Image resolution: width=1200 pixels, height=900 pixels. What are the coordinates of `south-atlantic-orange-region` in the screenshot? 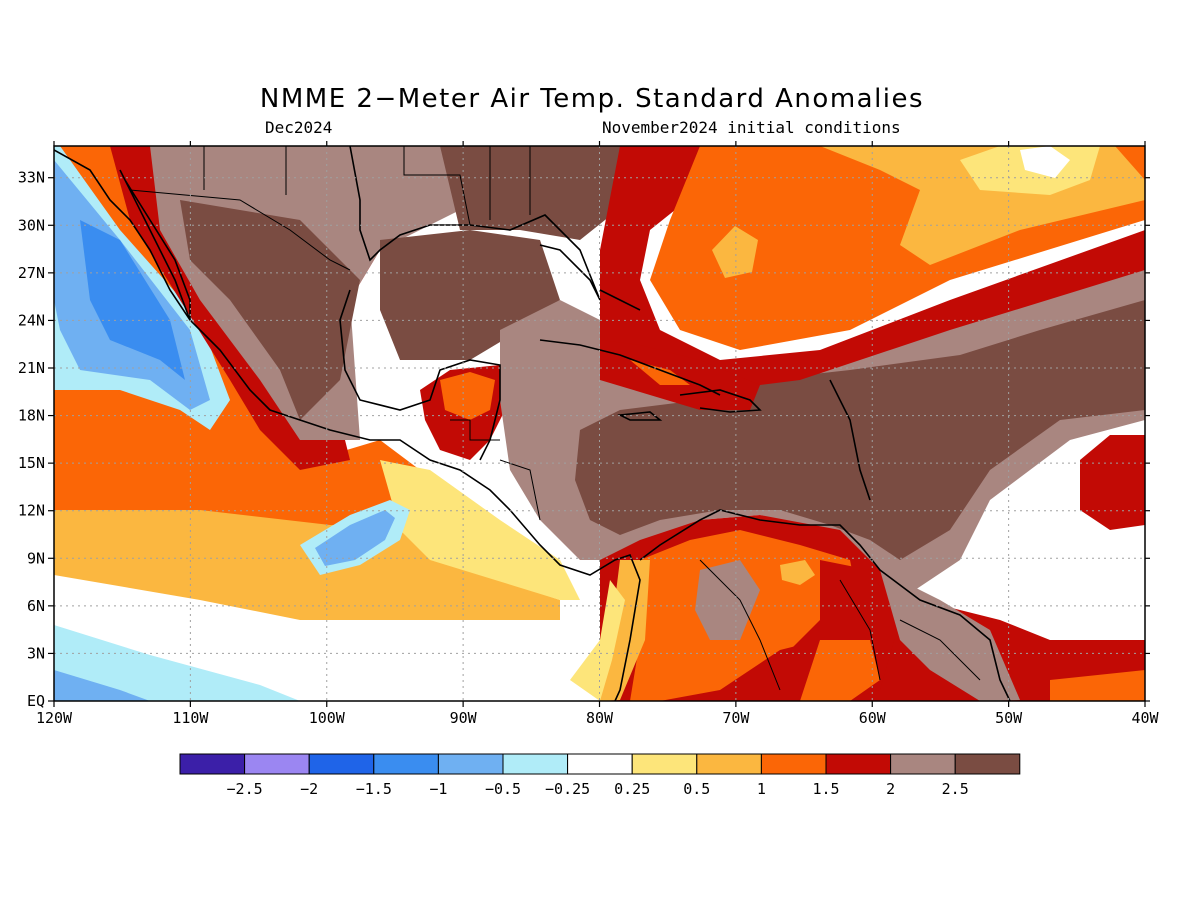 It's located at (1097, 685).